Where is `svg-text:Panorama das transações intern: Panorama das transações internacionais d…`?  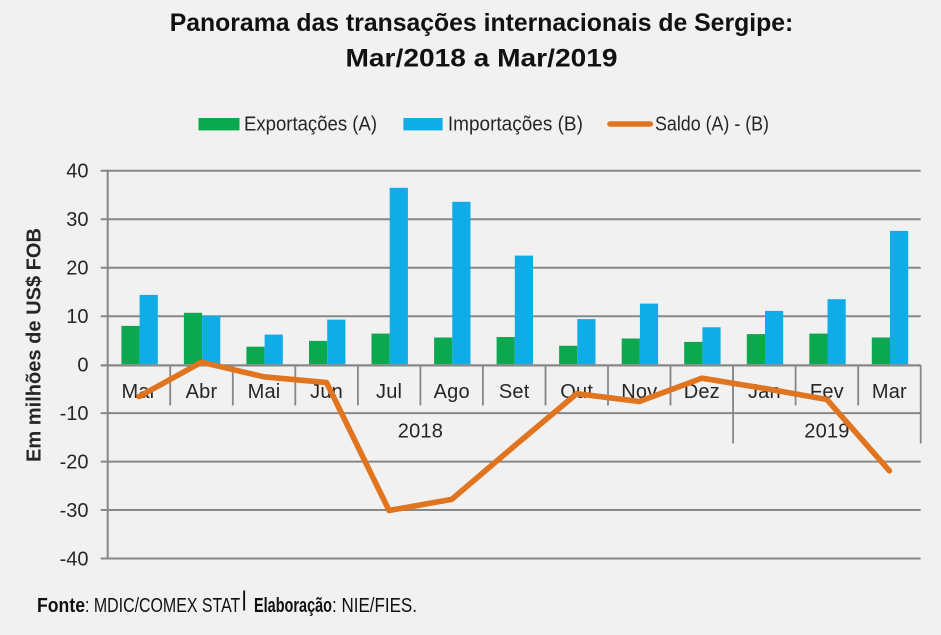
svg-text:Panorama das transações intern: Panorama das transações internacionais d… is located at coordinates (482, 23).